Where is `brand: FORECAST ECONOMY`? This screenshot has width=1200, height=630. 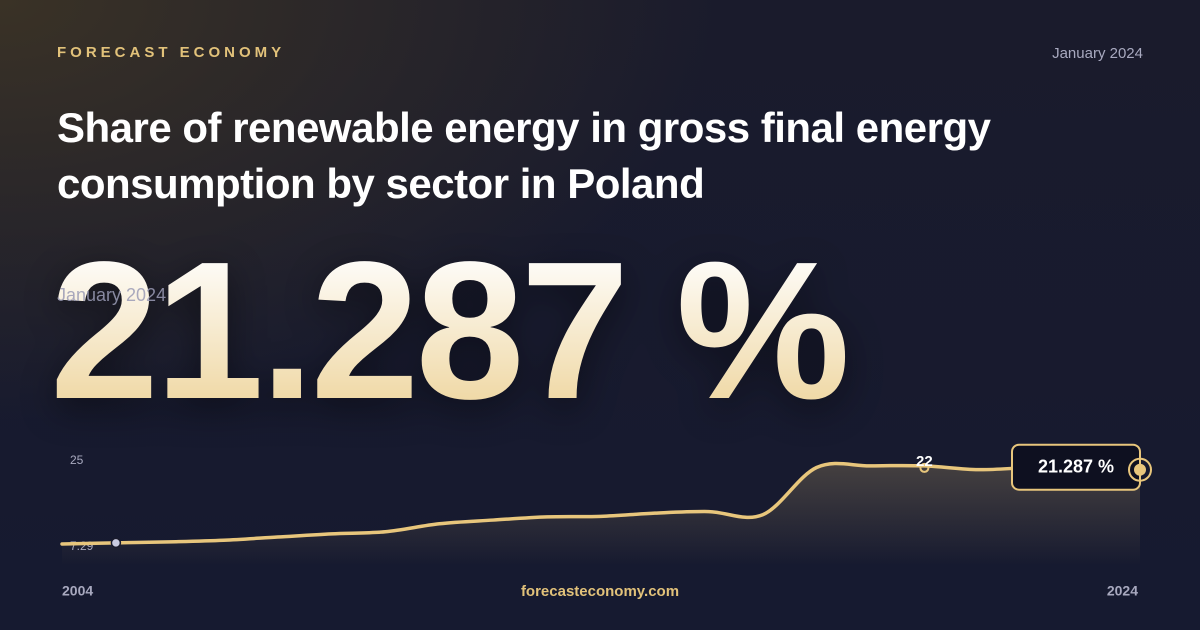
brand: FORECAST ECONOMY is located at coordinates (171, 52).